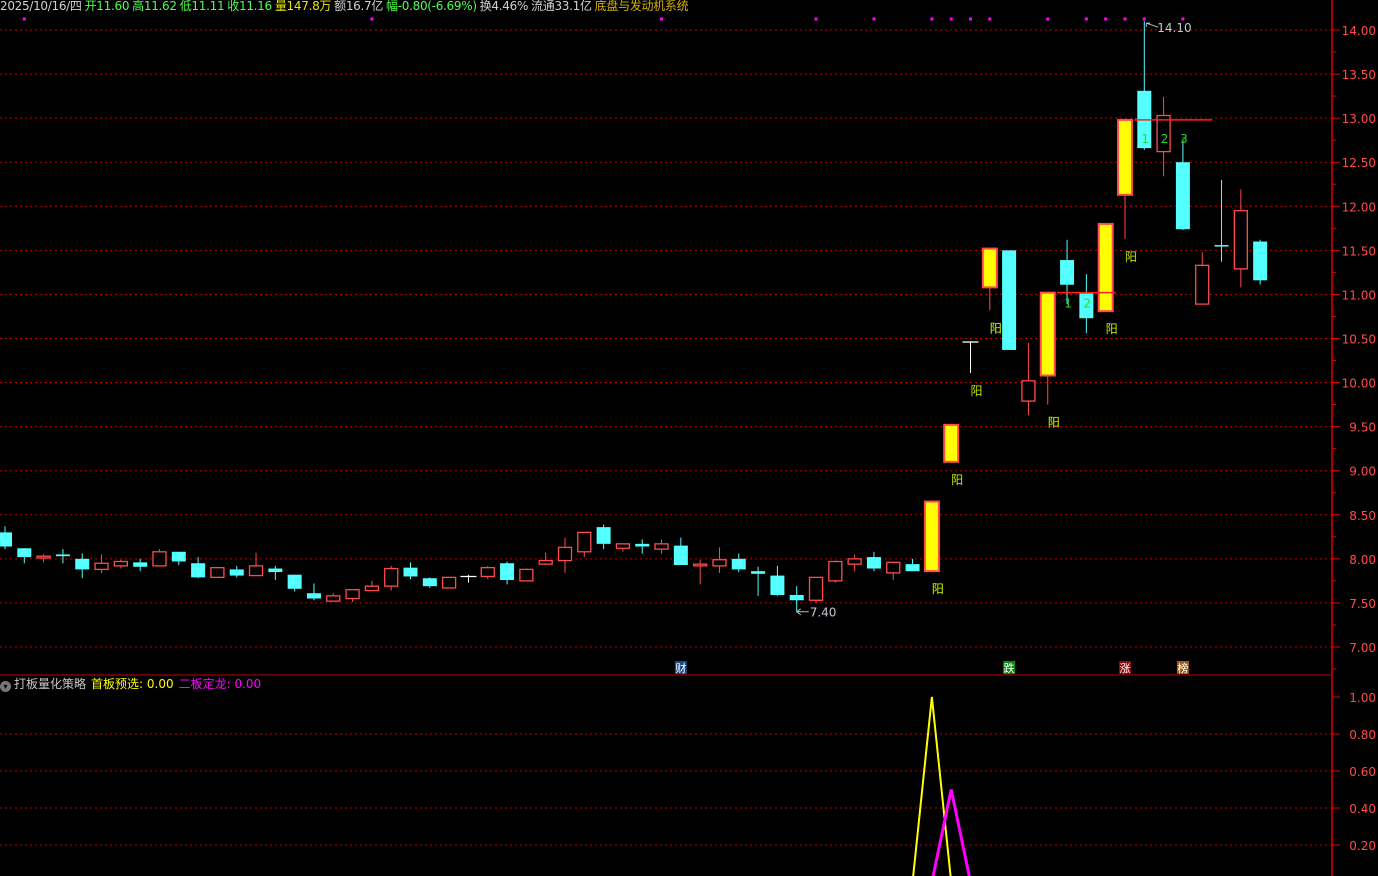  What do you see at coordinates (561, 6) in the screenshot?
I see `quote-float-cap: 流通33.1亿` at bounding box center [561, 6].